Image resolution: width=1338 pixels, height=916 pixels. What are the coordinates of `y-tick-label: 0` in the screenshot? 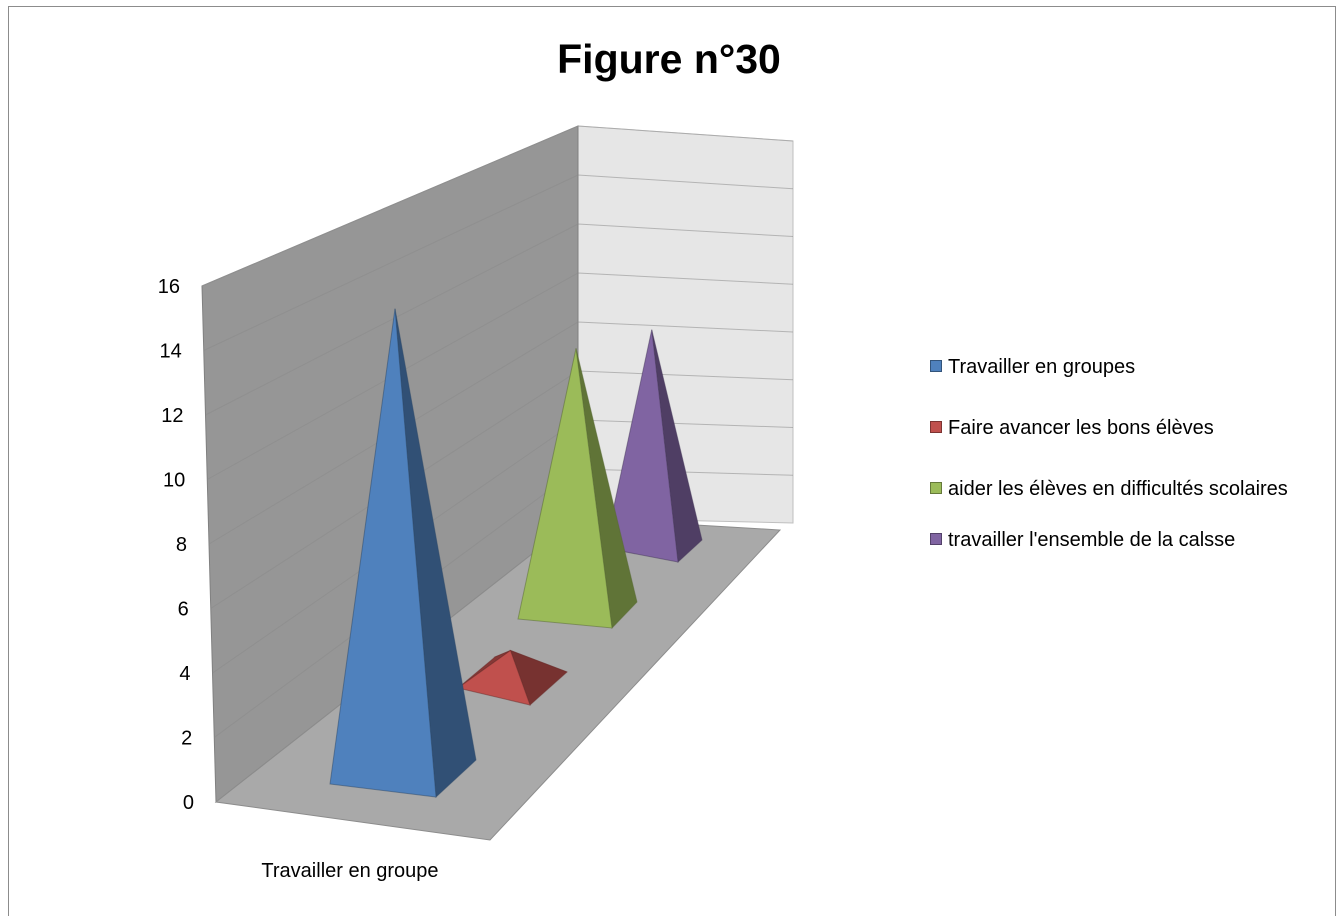 It's located at (188, 803).